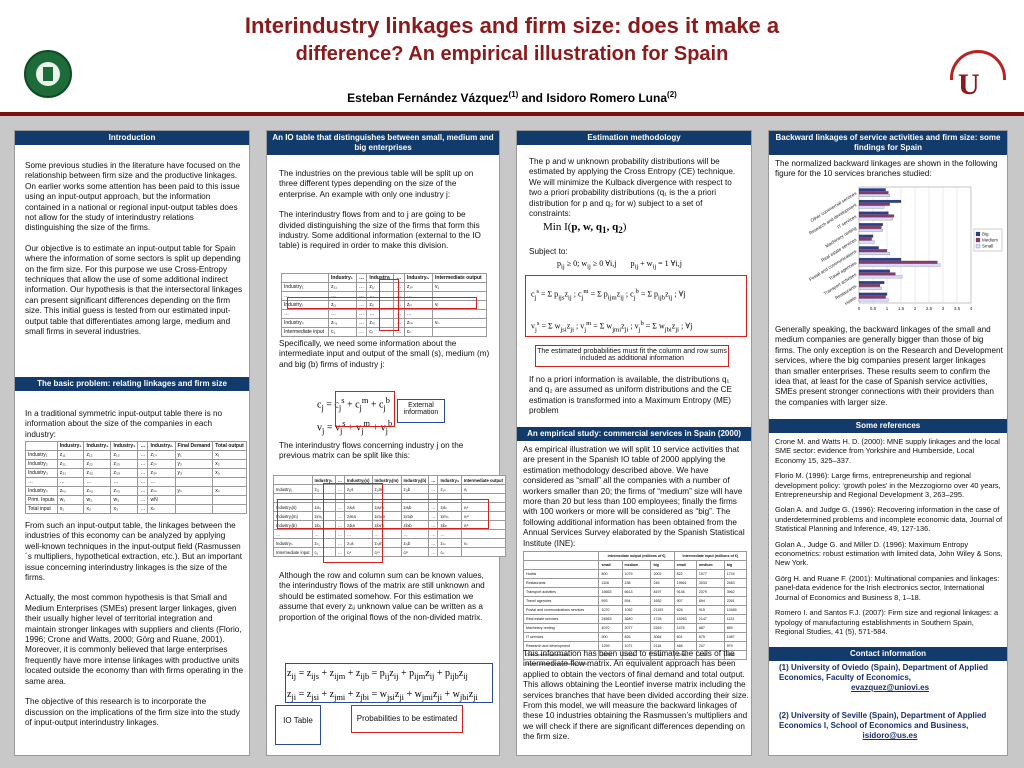  What do you see at coordinates (662, 583) in the screenshot?
I see `table-cell: 246` at bounding box center [662, 583].